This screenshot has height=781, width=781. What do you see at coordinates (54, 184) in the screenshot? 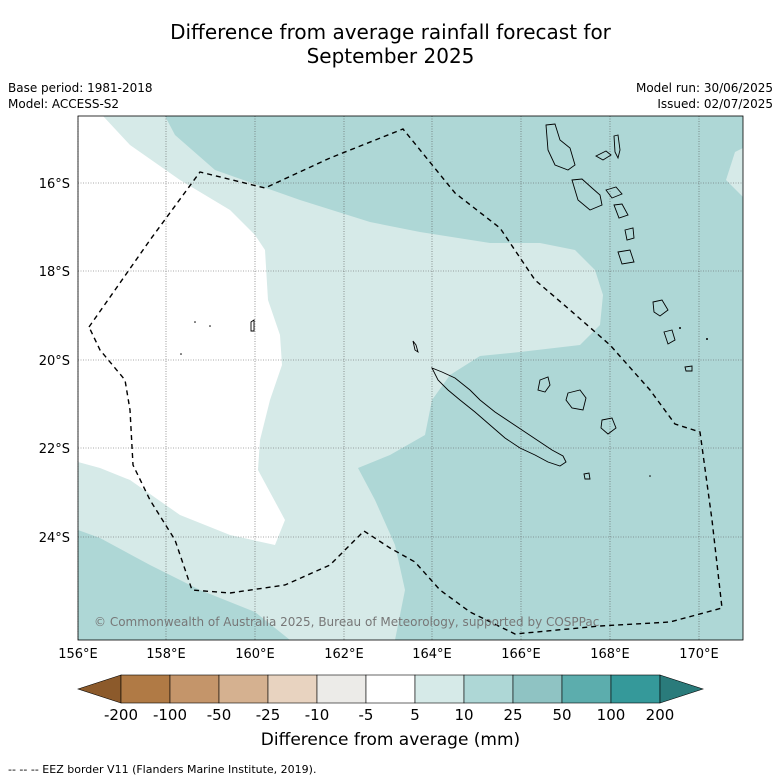
I see `lat-tick: 16°S` at bounding box center [54, 184].